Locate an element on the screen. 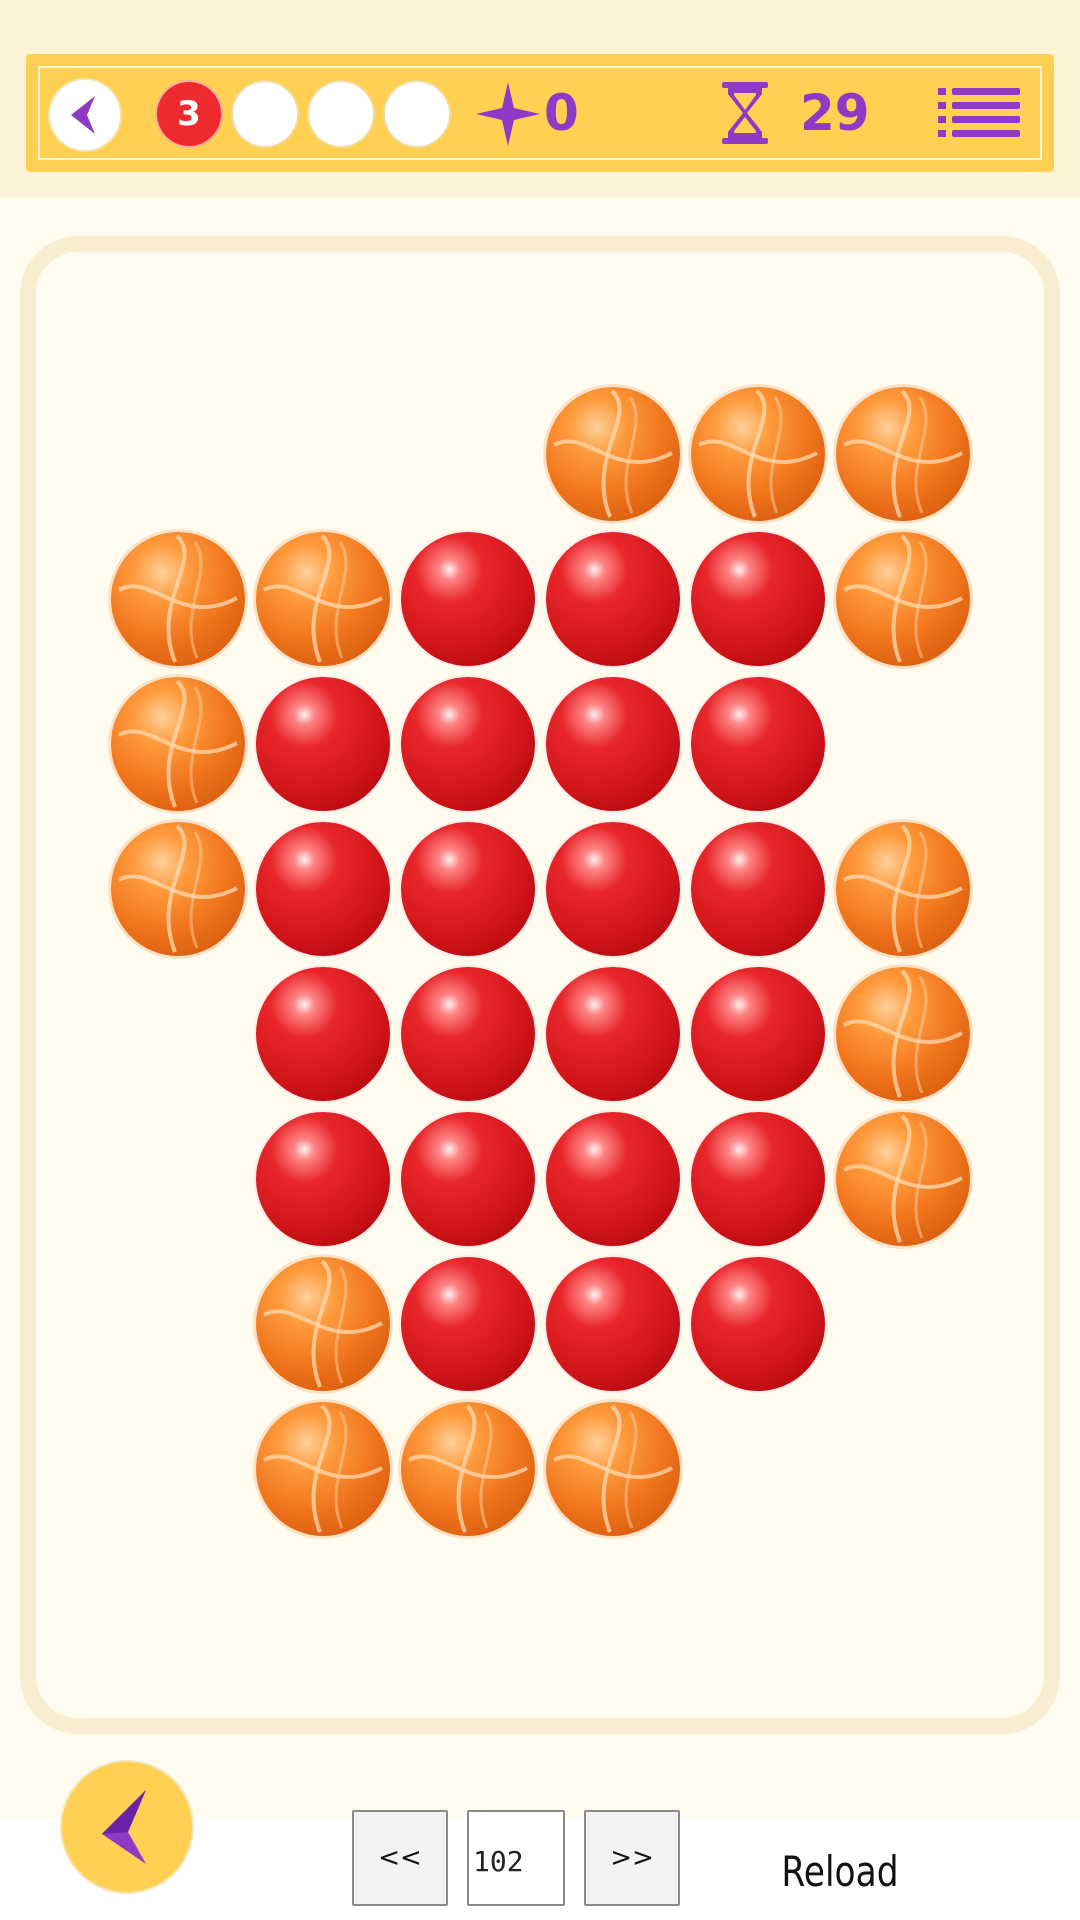 The height and width of the screenshot is (1920, 1080). prev-level-button: << is located at coordinates (400, 1858).